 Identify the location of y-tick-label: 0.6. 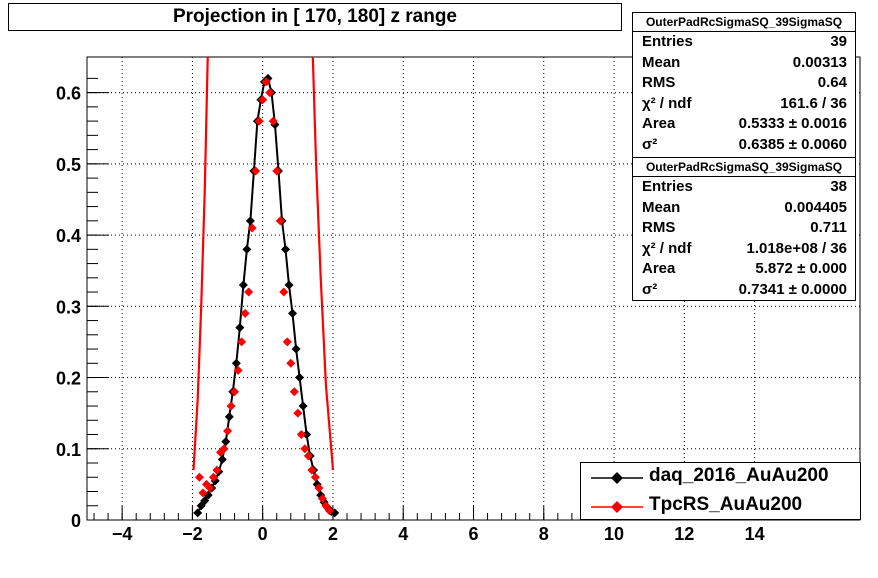
(68, 94).